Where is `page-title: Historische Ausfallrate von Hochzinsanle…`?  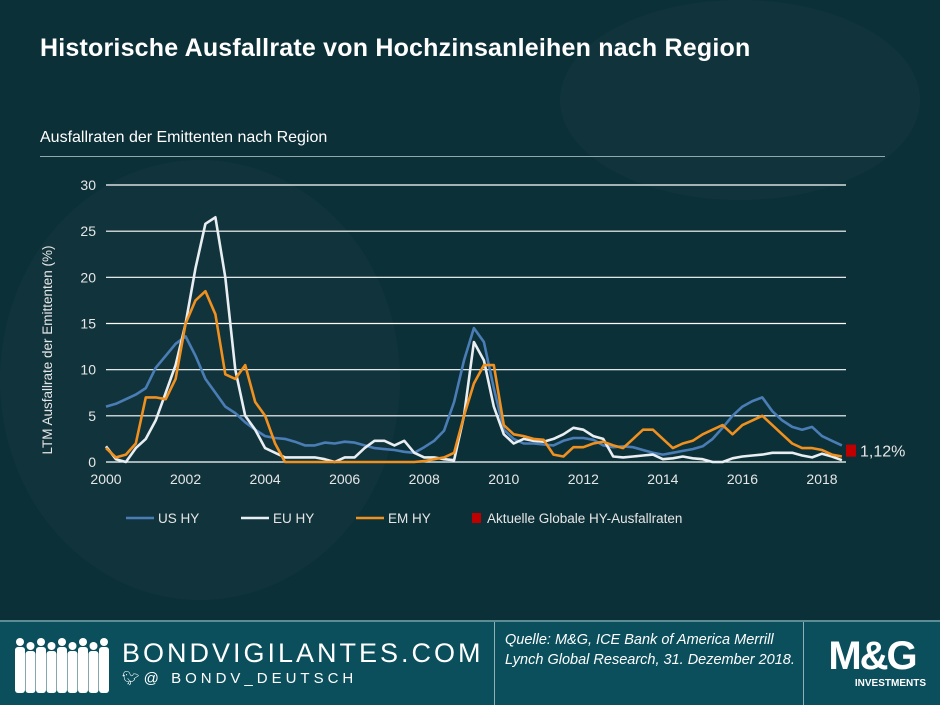
page-title: Historische Ausfallrate von Hochzinsanle… is located at coordinates (395, 48).